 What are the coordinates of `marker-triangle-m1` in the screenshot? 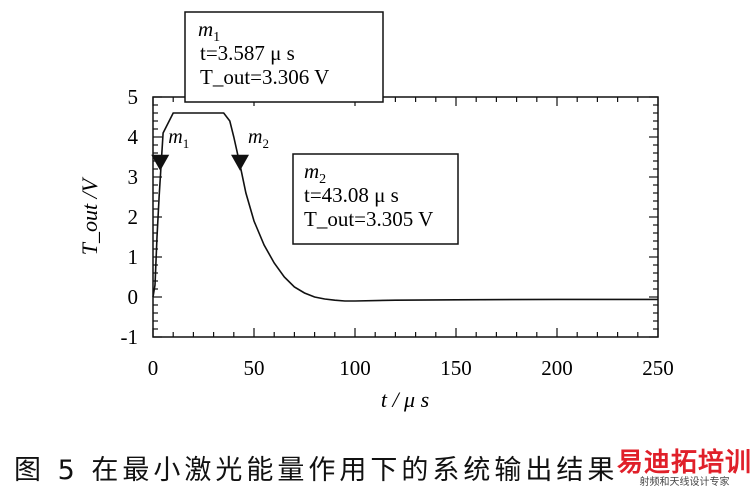 It's located at (160, 162).